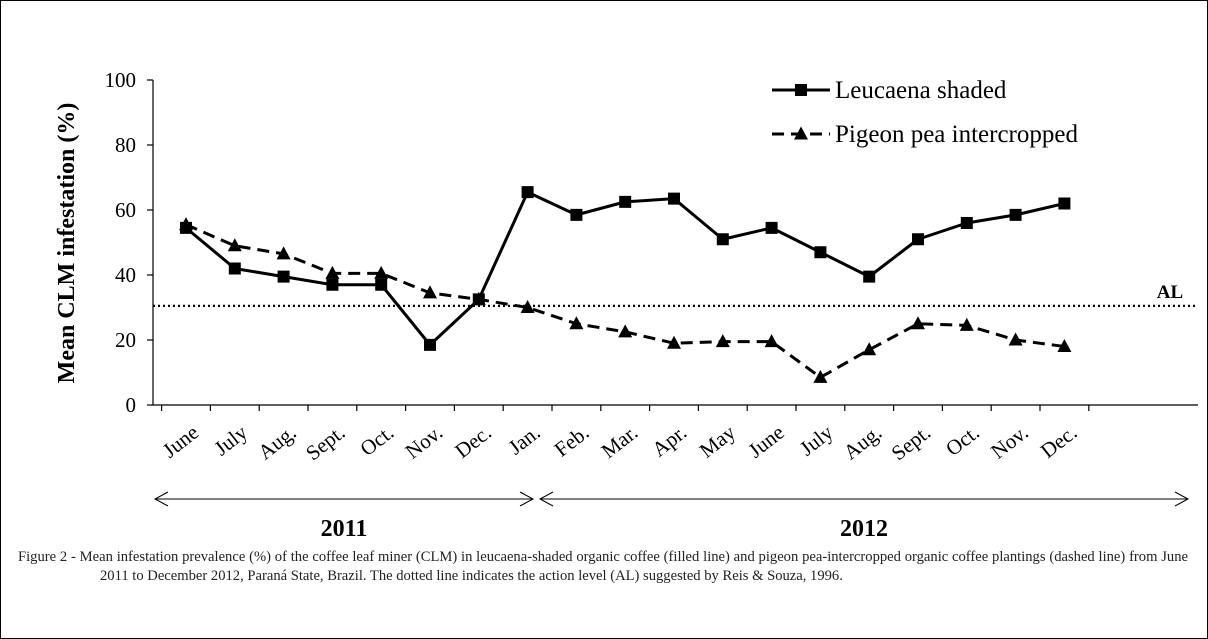 This screenshot has width=1208, height=639. Describe the element at coordinates (921, 90) in the screenshot. I see `legend-label: Leucaena shaded` at that location.